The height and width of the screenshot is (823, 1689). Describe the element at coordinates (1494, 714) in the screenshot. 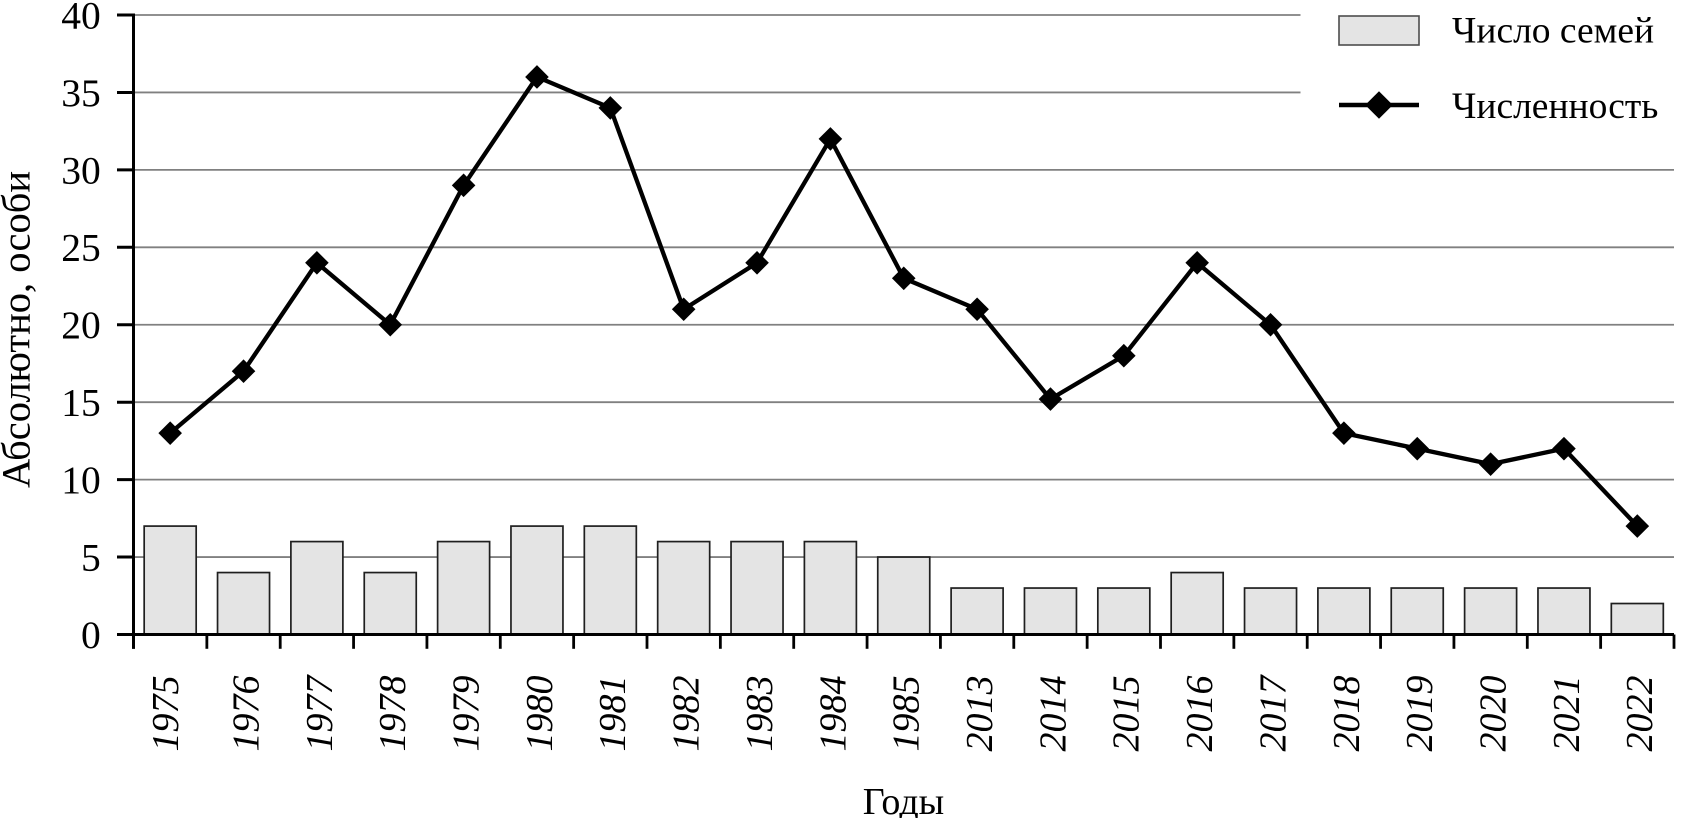

I see `svg-text: 2020` at that location.